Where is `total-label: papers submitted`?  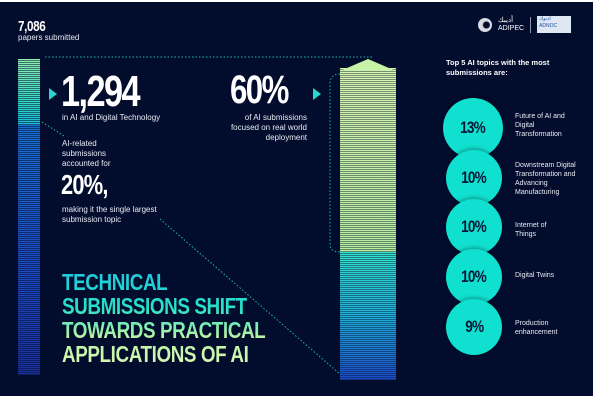 total-label: papers submitted is located at coordinates (49, 37).